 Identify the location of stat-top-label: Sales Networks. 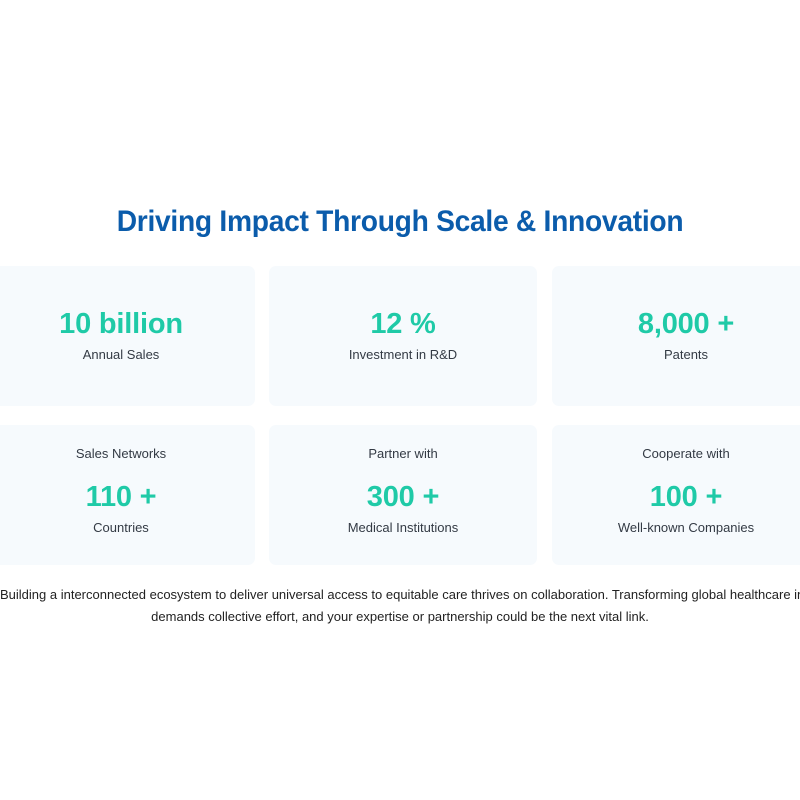
(121, 453).